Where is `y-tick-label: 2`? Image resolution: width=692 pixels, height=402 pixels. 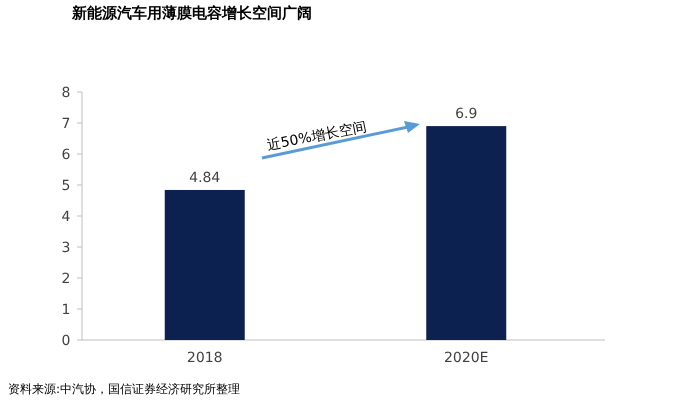 y-tick-label: 2 is located at coordinates (66, 279).